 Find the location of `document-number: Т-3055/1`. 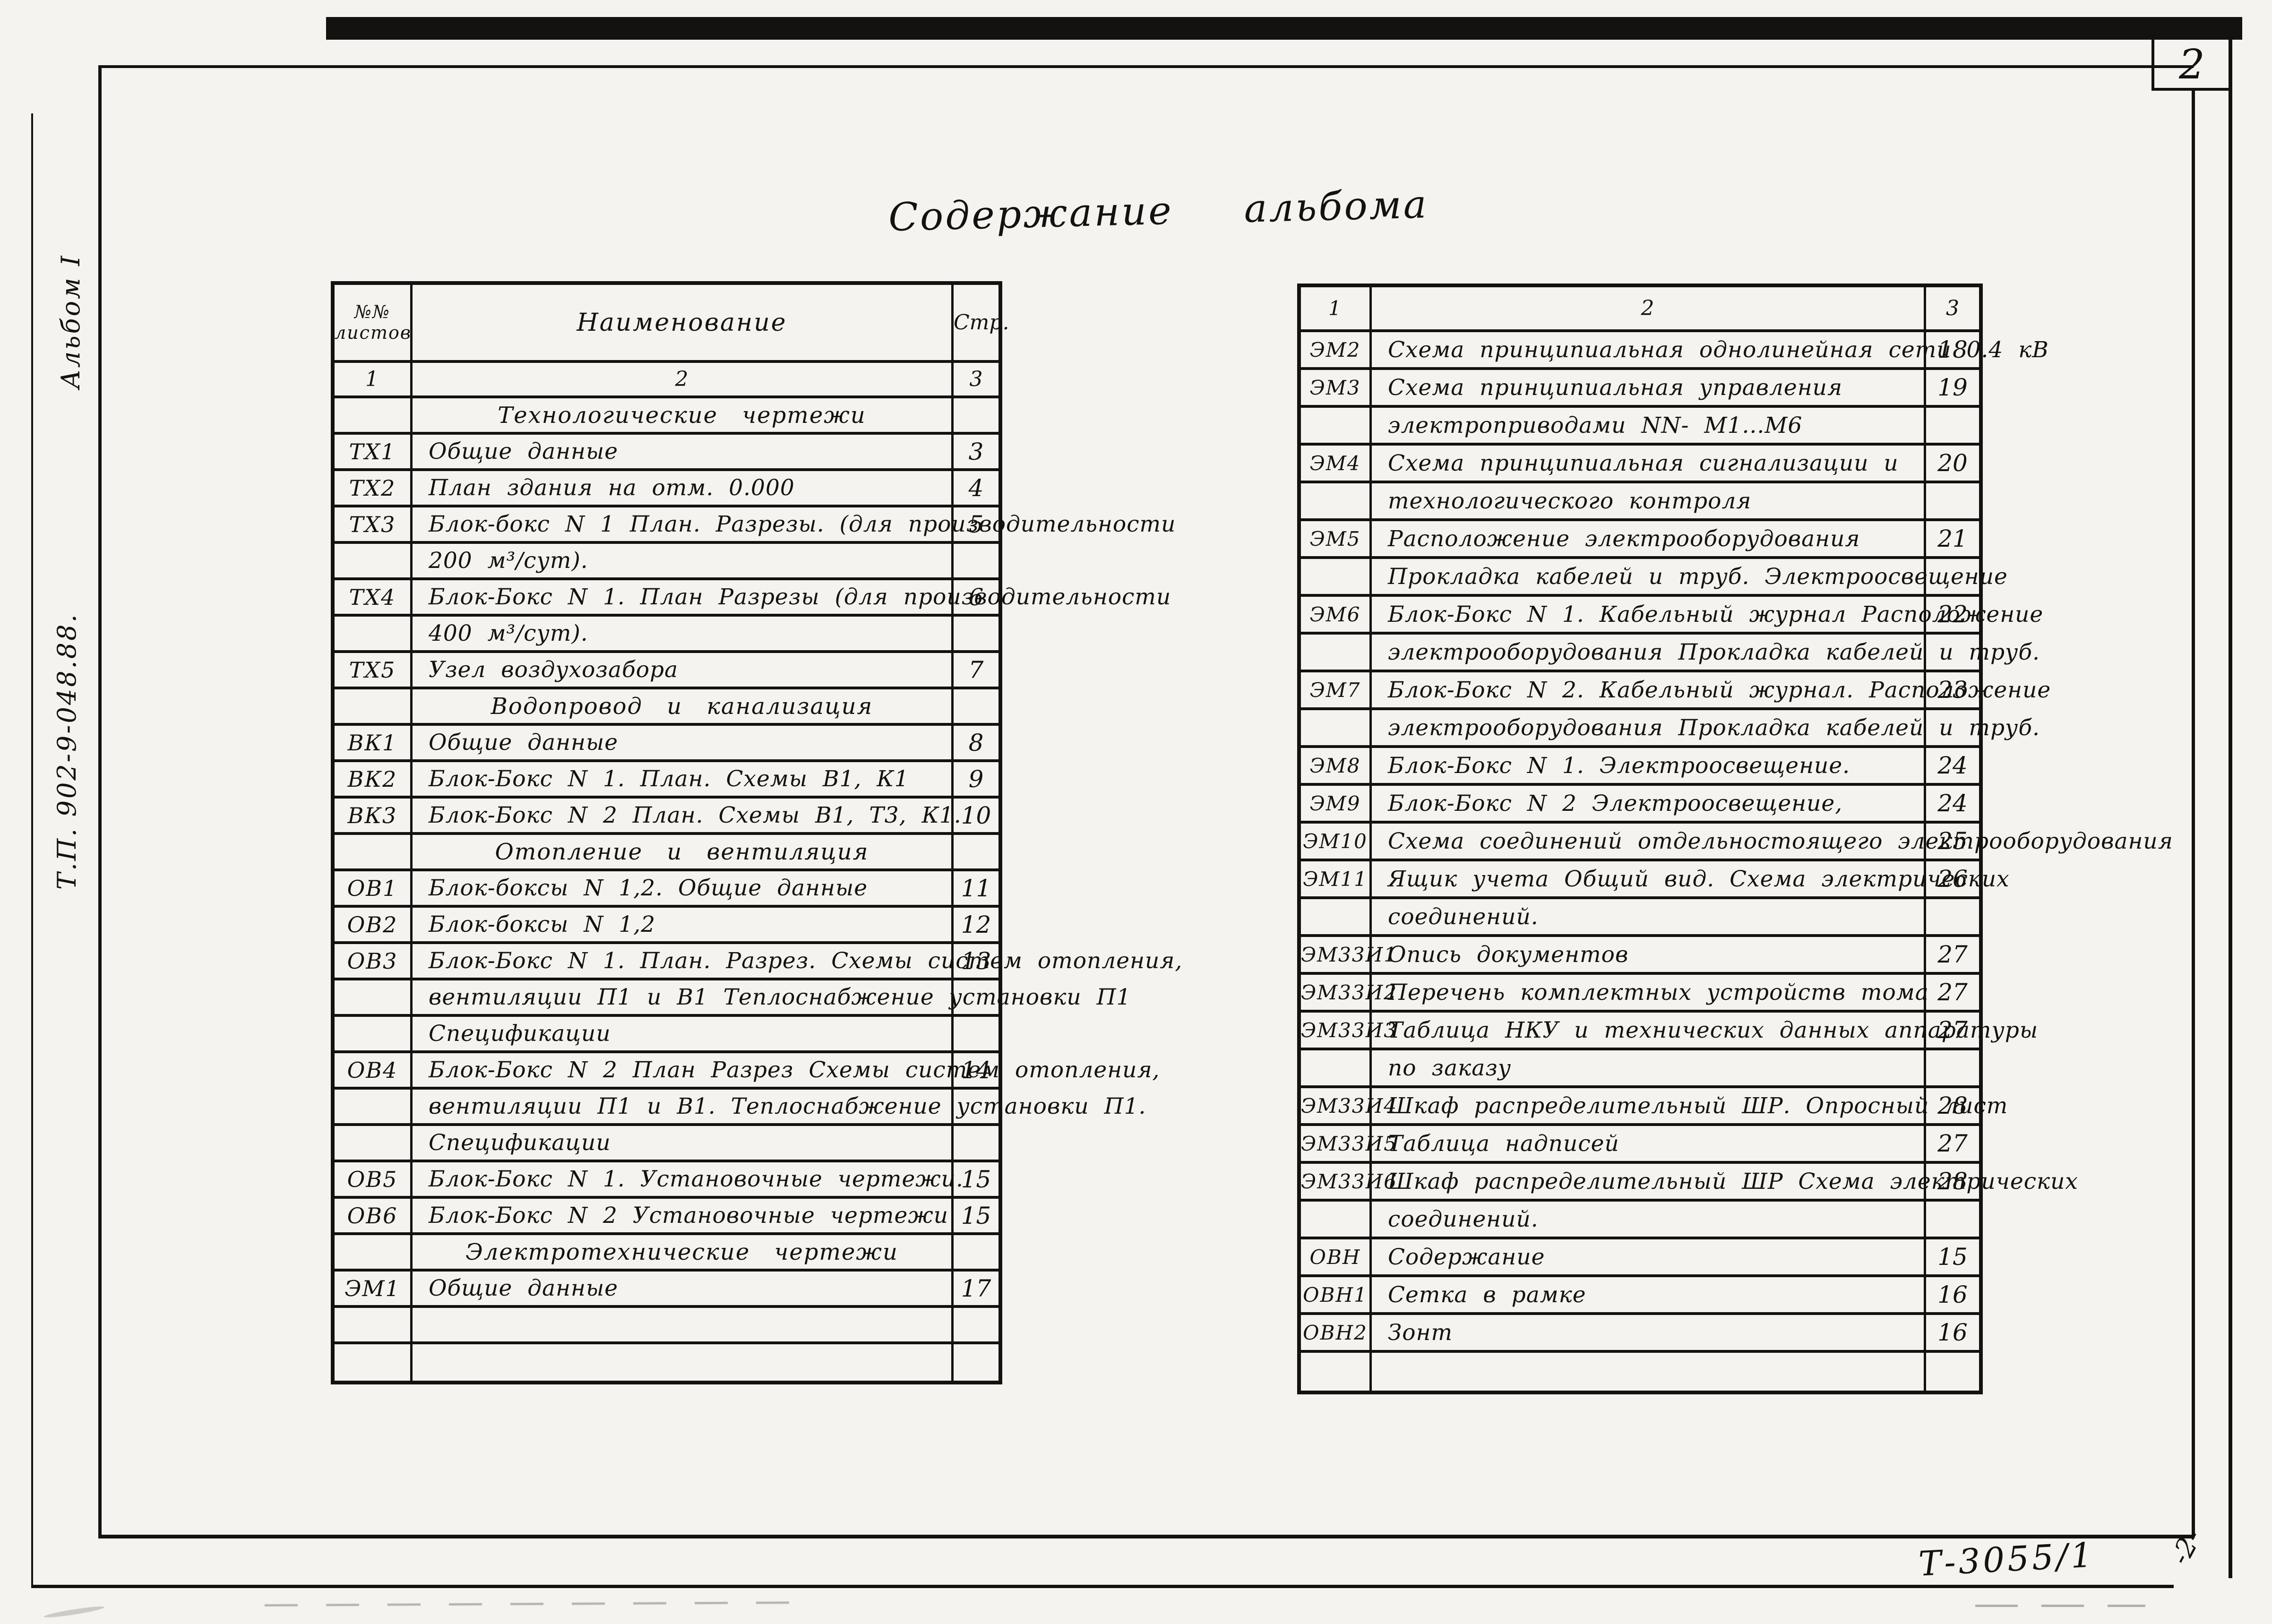

document-number: Т-3055/1 is located at coordinates (2007, 1559).